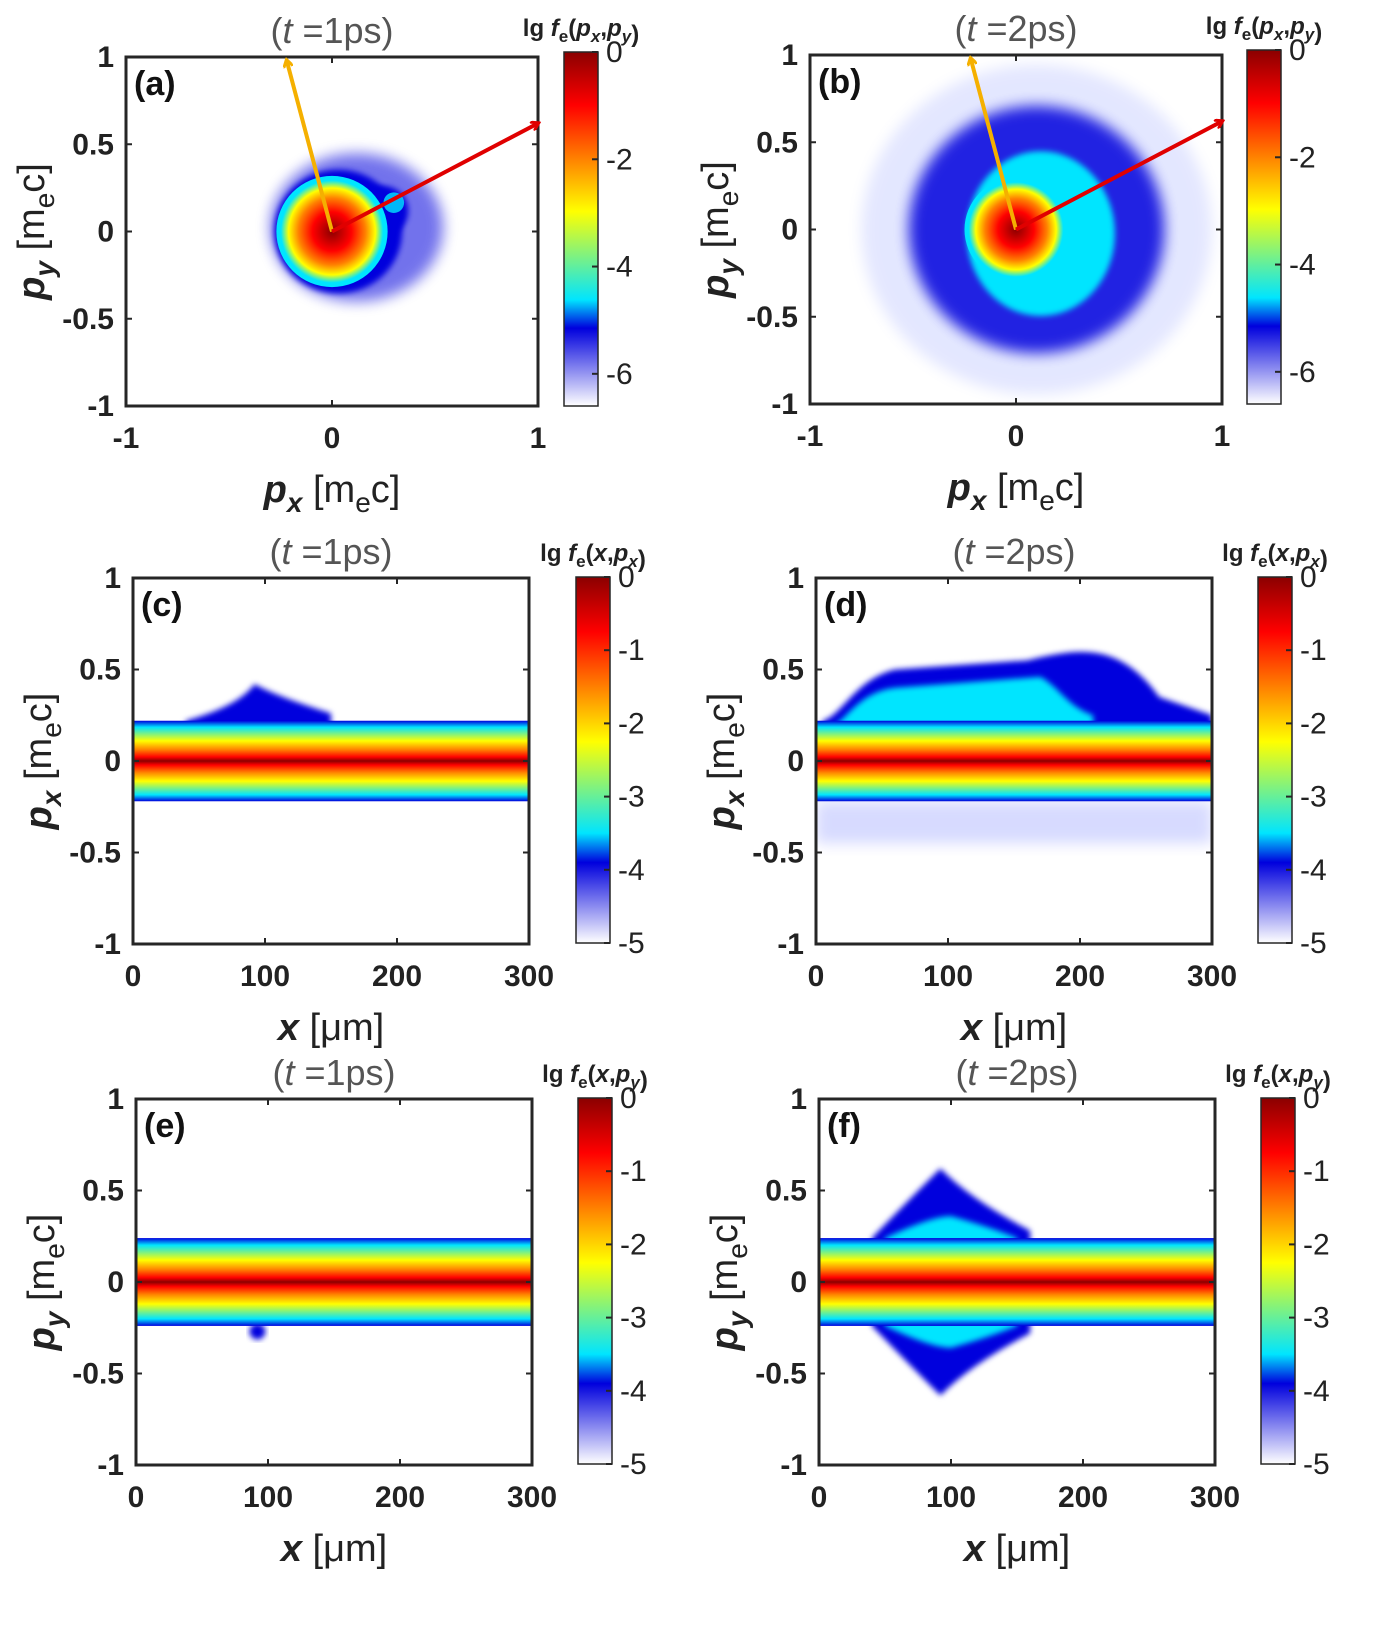  Describe the element at coordinates (839, 82) in the screenshot. I see `panel-label: (b)` at that location.